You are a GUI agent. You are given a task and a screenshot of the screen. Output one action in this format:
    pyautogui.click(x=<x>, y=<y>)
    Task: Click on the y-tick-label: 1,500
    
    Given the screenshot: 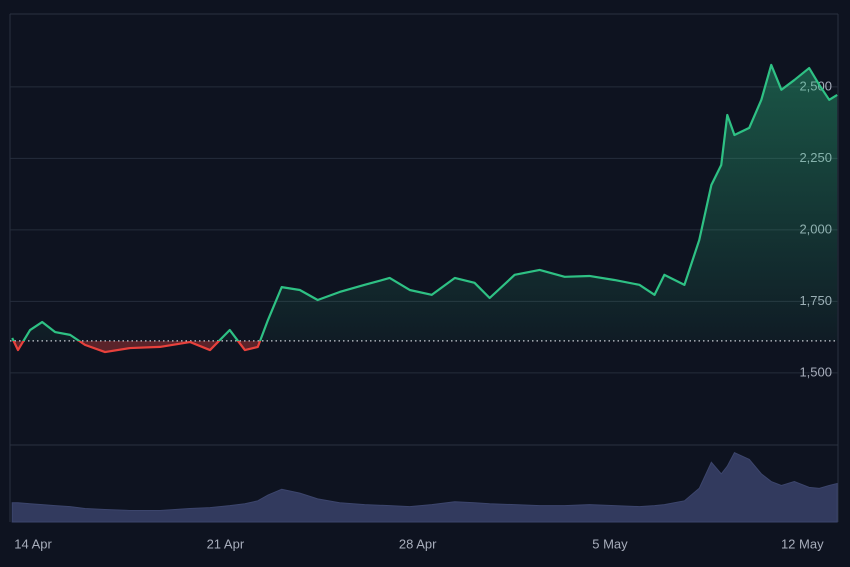 What is the action you would take?
    pyautogui.click(x=815, y=371)
    